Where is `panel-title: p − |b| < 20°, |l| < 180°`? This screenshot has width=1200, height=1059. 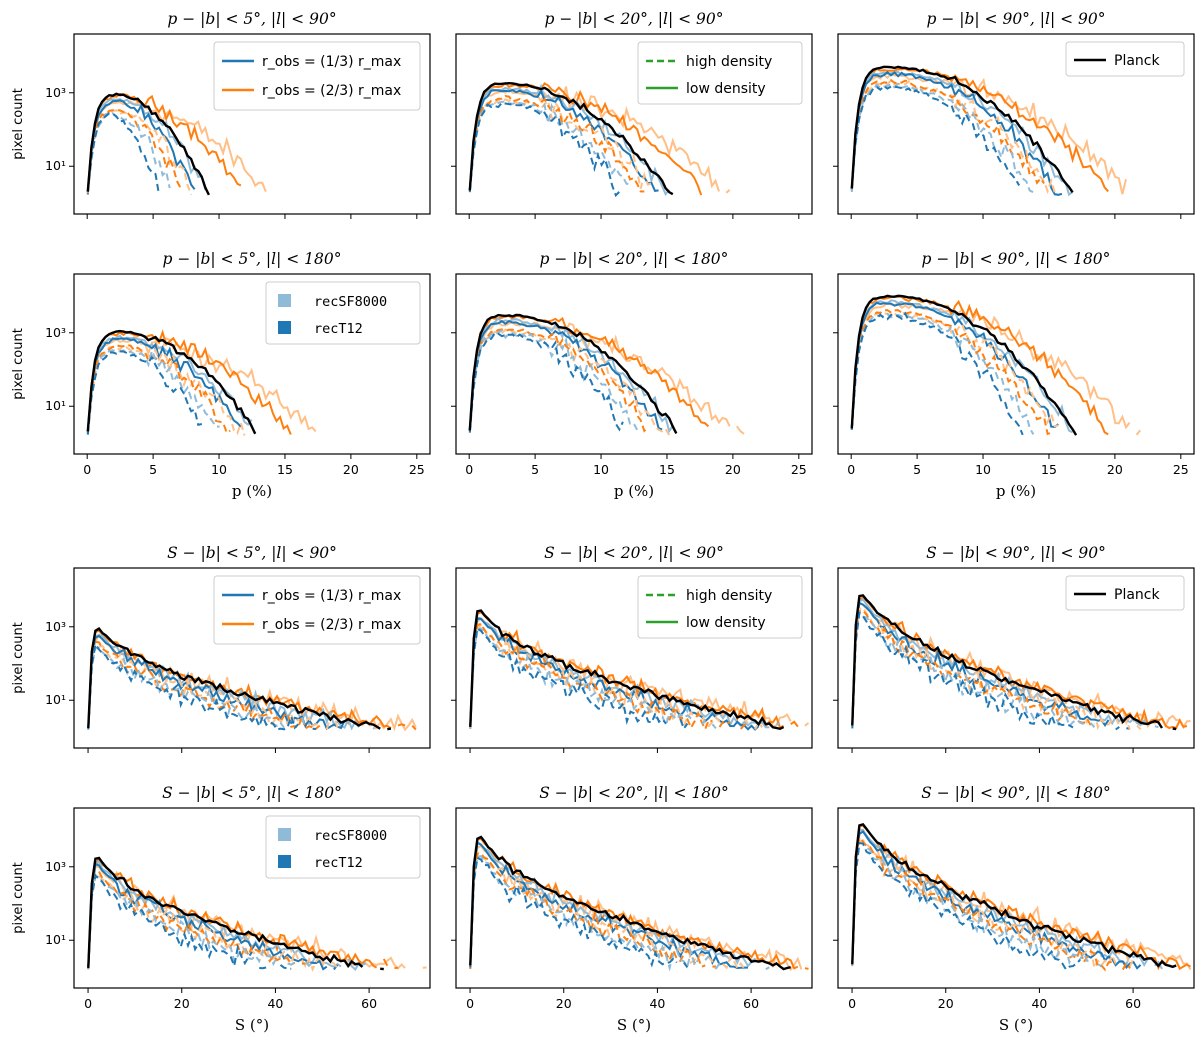
panel-title: p − |b| < 20°, |l| < 180° is located at coordinates (634, 259).